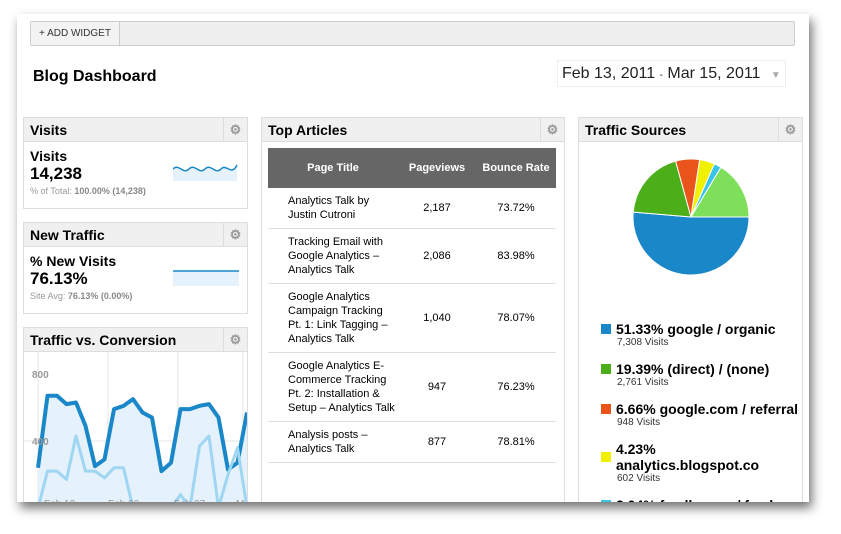 The width and height of the screenshot is (841, 534). Describe the element at coordinates (693, 369) in the screenshot. I see `legend-label: 19.39% (direct) / (none)` at that location.